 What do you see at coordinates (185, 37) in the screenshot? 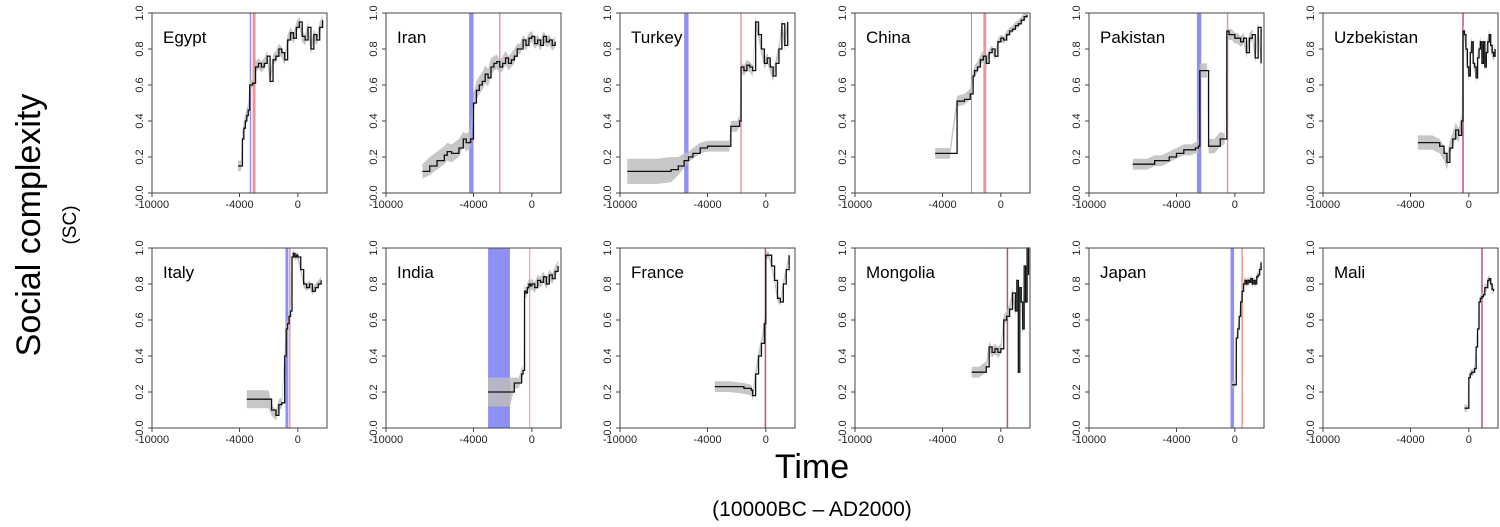
I see `panel-title: Egypt` at bounding box center [185, 37].